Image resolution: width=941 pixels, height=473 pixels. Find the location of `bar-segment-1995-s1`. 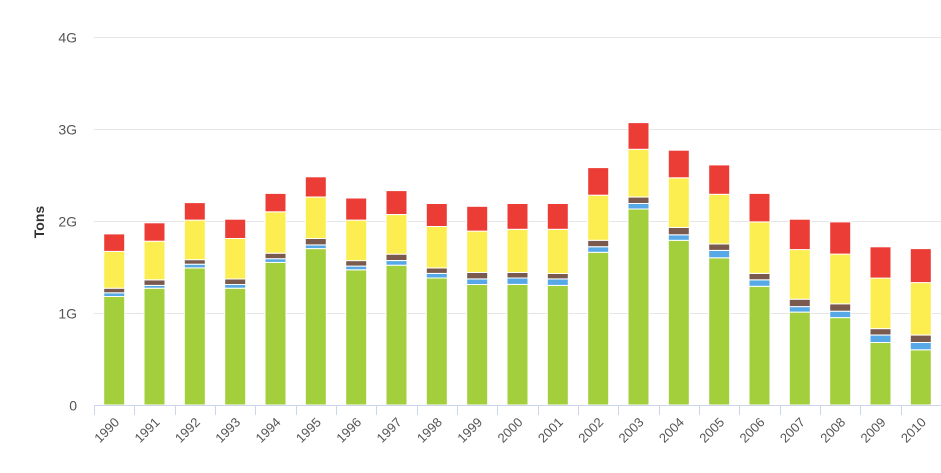

bar-segment-1995-s1 is located at coordinates (315, 327).